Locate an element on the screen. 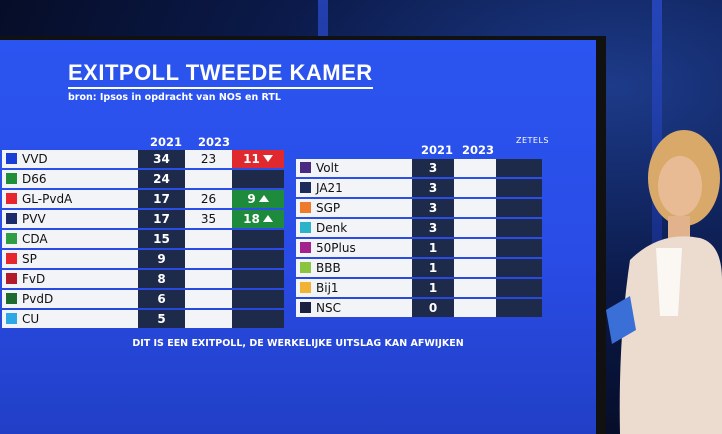 This screenshot has width=722, height=434. party-name: PVV is located at coordinates (34, 219).